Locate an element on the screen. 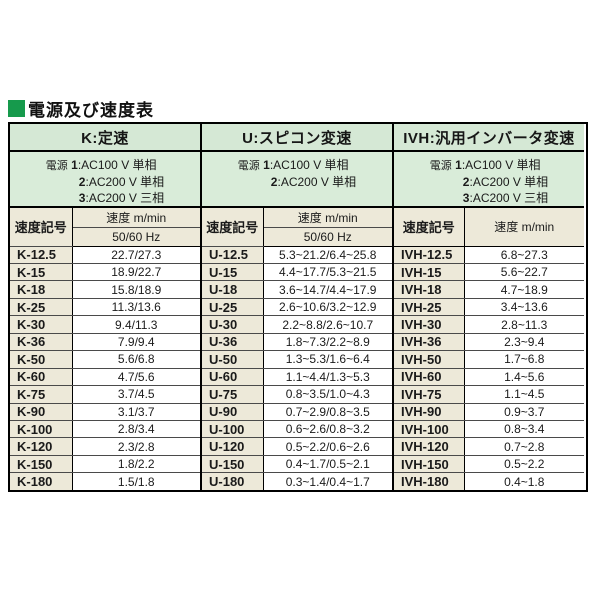 This screenshot has width=600, height=600. table-row: IVH-180 0.4~1.8 is located at coordinates (489, 481).